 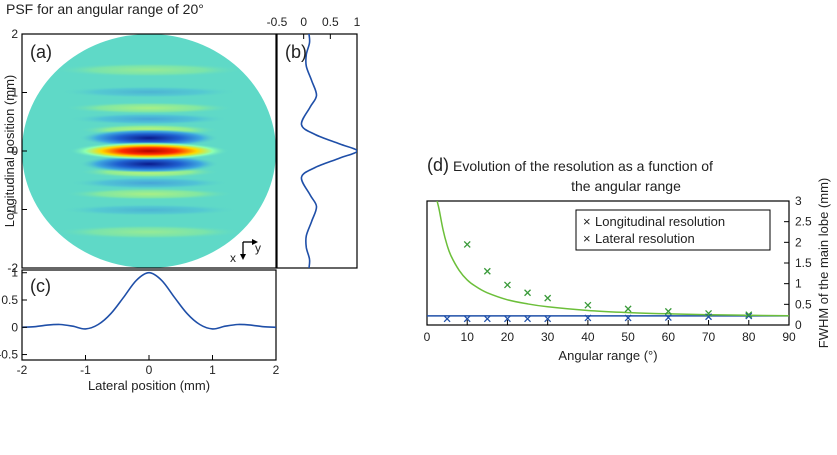 I want to click on panel-d-xtick-label: 60, so click(x=669, y=337).